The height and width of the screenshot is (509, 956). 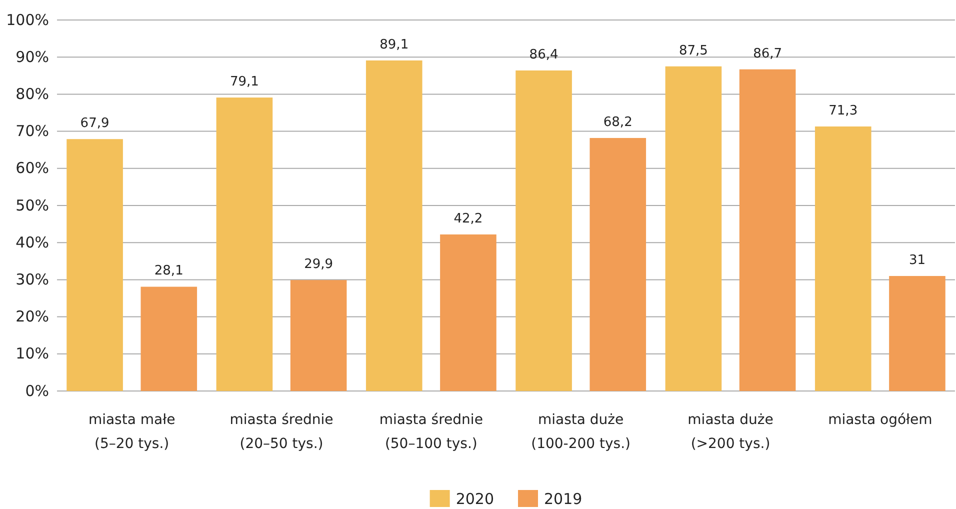 What do you see at coordinates (32, 57) in the screenshot?
I see `y-tick-label: 90%` at bounding box center [32, 57].